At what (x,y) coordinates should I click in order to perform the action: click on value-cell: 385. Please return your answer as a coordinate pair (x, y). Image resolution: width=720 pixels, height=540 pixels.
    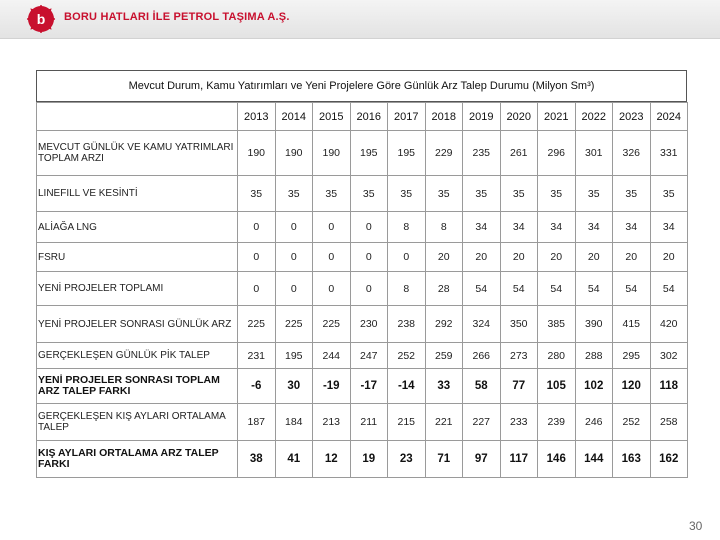
    Looking at the image, I should click on (556, 324).